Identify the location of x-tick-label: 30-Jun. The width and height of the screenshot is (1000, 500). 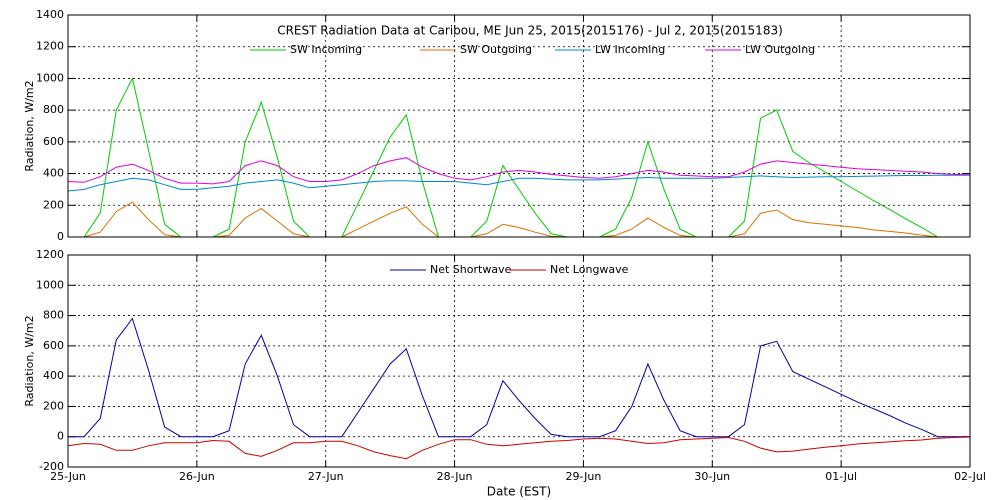
(712, 476).